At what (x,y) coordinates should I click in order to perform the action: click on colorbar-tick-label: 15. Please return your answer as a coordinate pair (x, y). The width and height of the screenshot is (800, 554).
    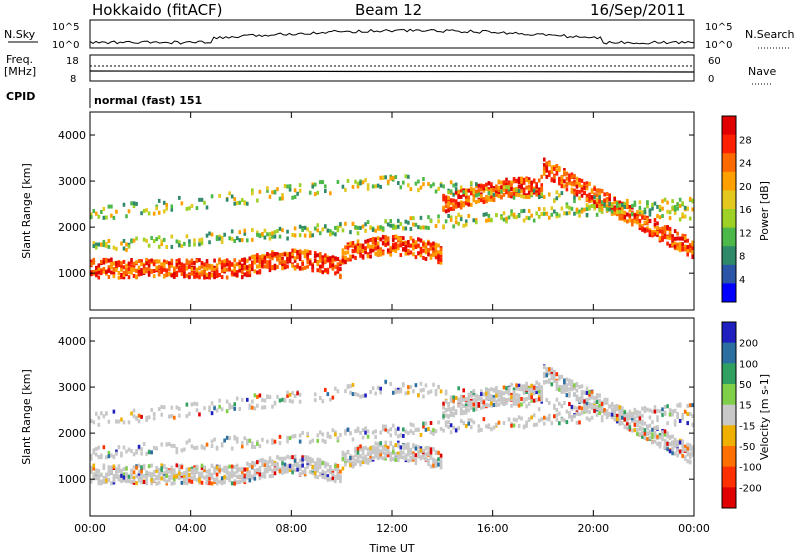
    Looking at the image, I should click on (745, 406).